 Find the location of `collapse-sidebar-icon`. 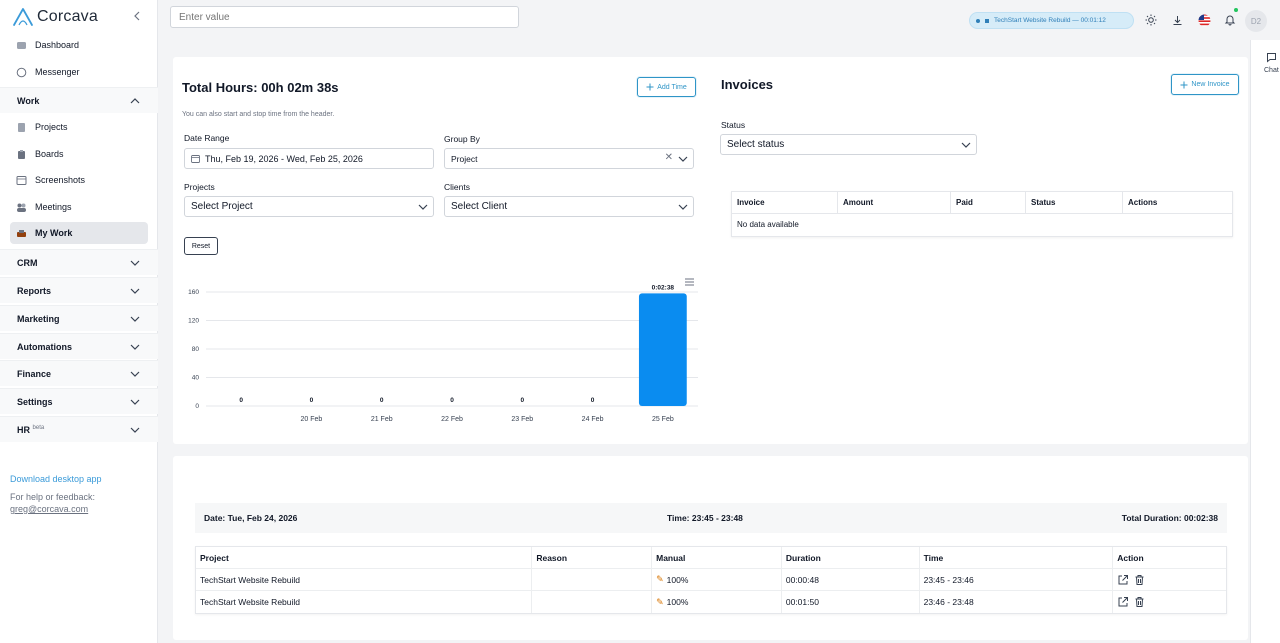

collapse-sidebar-icon is located at coordinates (137, 17).